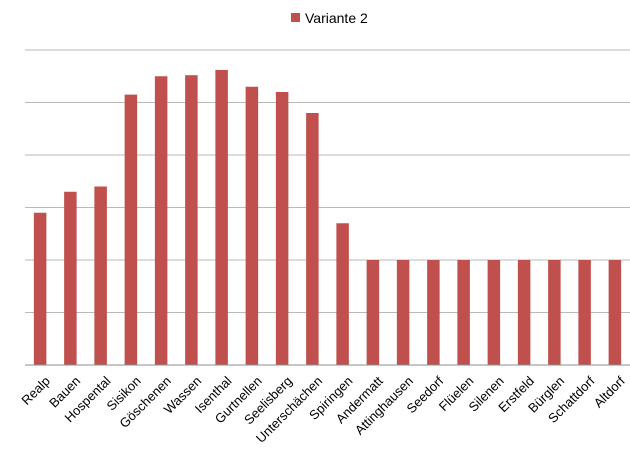 The image size is (630, 453). I want to click on bar-realp, so click(40, 288).